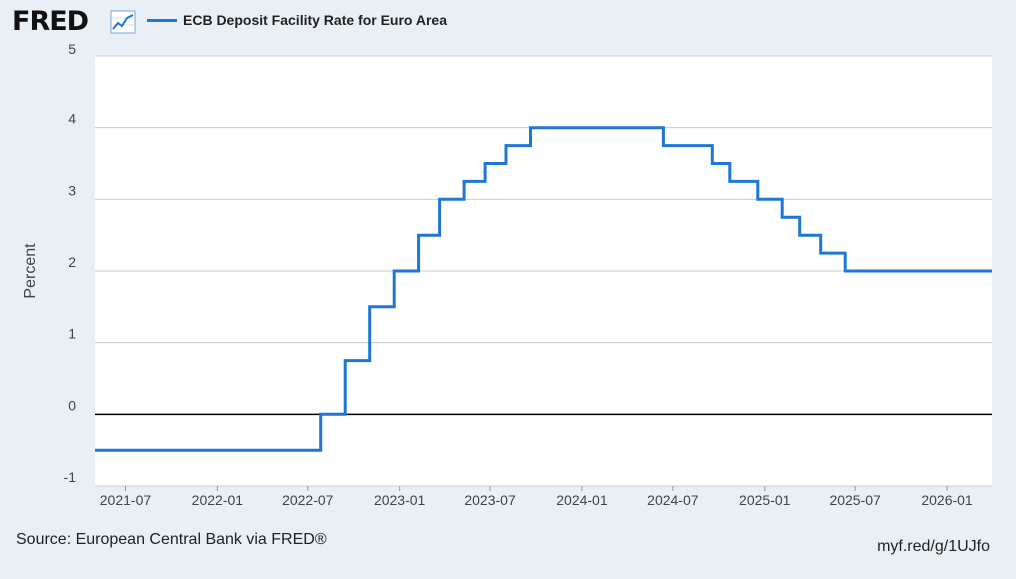  What do you see at coordinates (72, 190) in the screenshot?
I see `y-tick-label: 3` at bounding box center [72, 190].